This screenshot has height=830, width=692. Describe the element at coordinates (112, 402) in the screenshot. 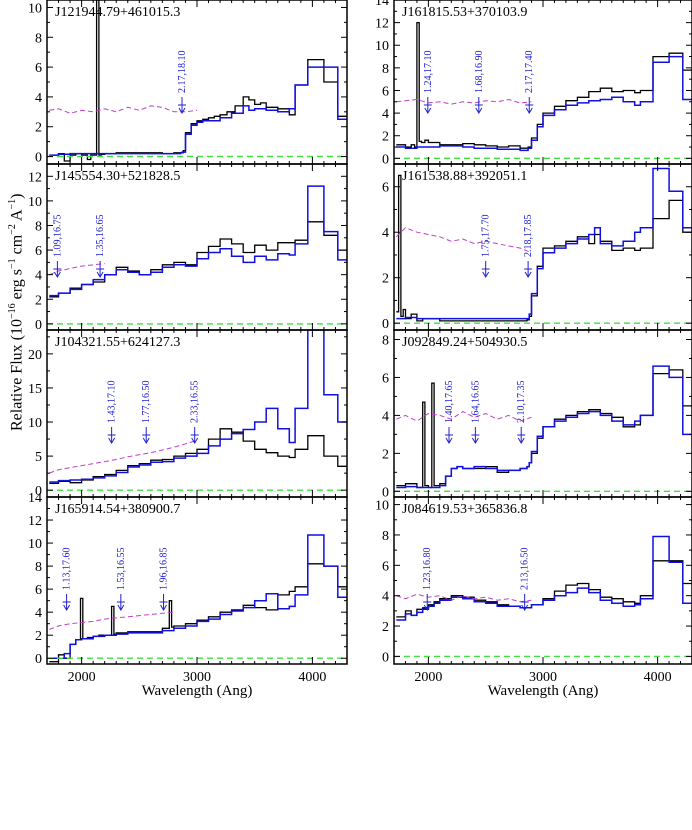

I see `redshift-annotation: 1.43,17.10` at that location.